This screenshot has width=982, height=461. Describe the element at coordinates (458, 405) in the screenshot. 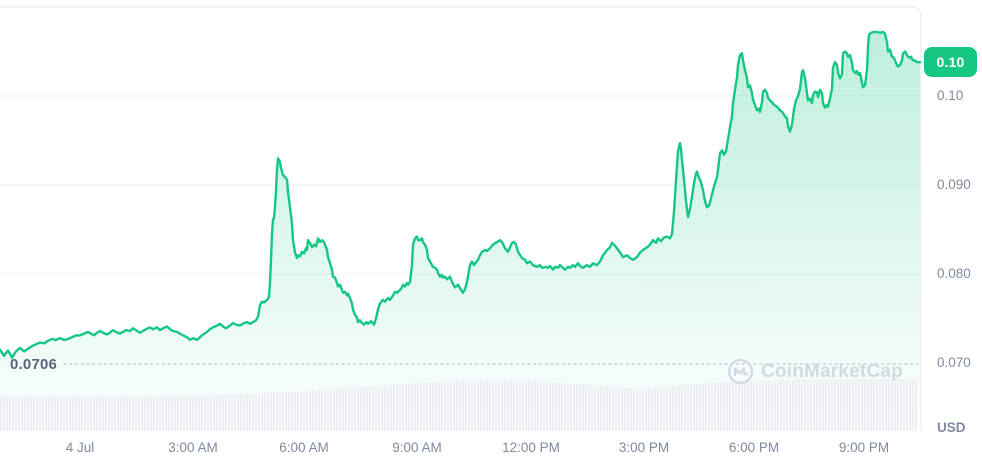

I see `volume-bars` at that location.